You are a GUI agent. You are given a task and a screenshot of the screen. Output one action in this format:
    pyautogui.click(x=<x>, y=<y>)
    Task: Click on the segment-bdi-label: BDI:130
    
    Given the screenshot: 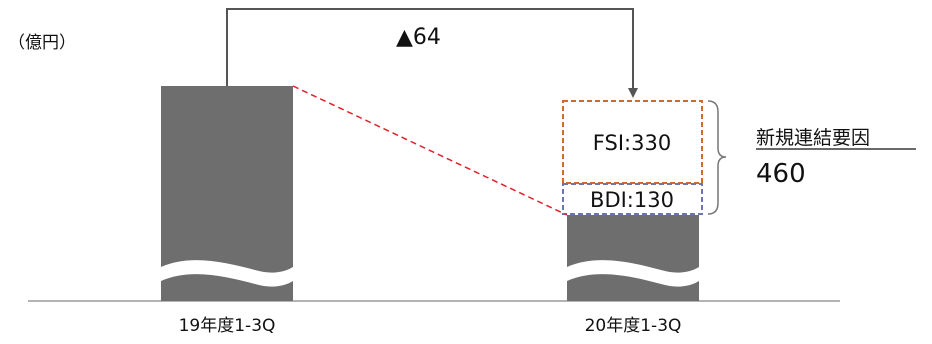 What is the action you would take?
    pyautogui.click(x=632, y=200)
    